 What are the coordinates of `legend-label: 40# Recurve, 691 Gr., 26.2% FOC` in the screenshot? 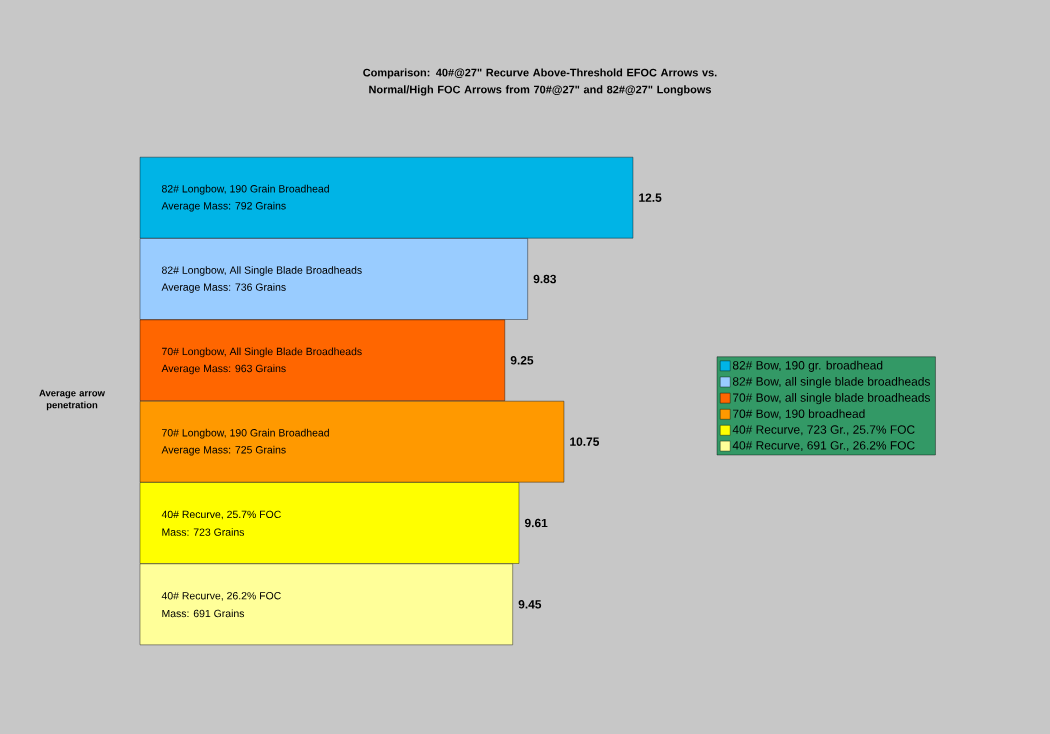 It's located at (823, 446).